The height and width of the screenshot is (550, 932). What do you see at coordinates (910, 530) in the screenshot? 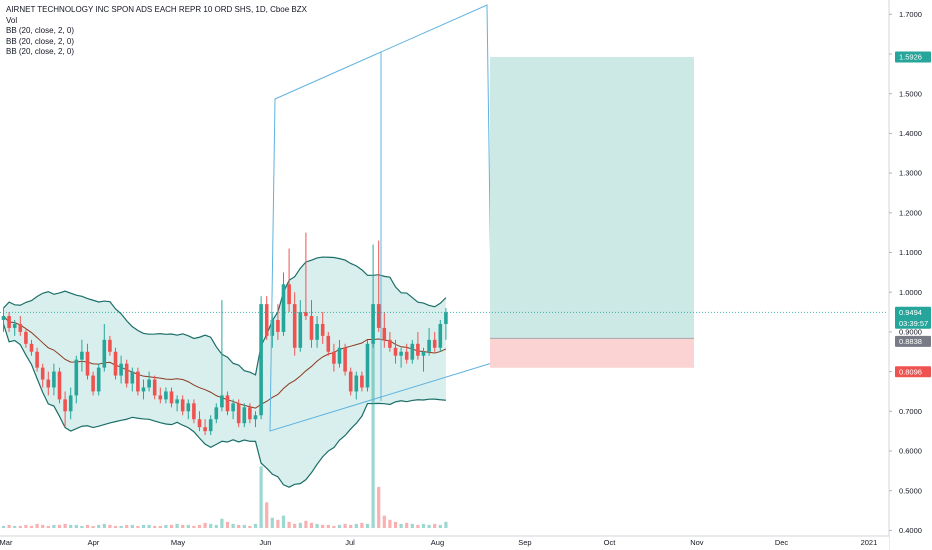
I see `price-tick-label: 0.4000` at bounding box center [910, 530].